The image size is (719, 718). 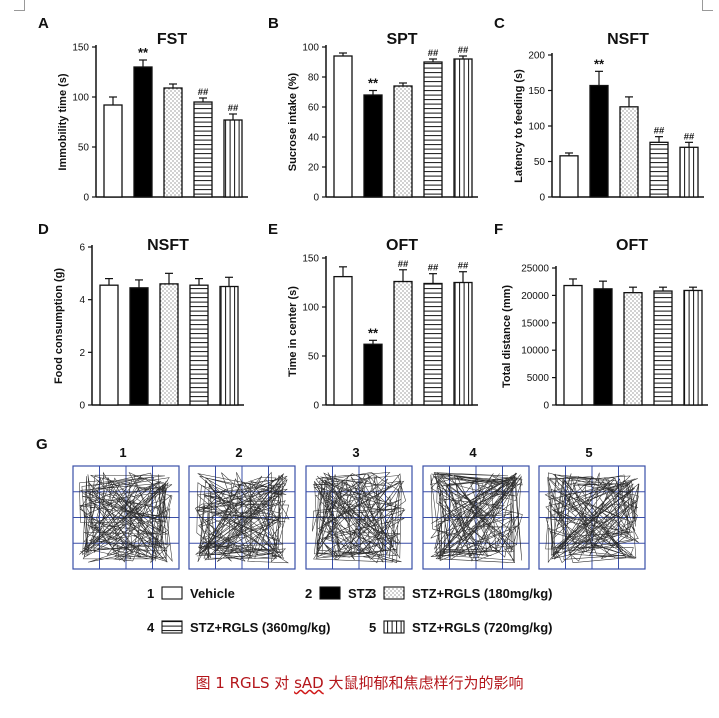 What do you see at coordinates (372, 593) in the screenshot?
I see `legend-number: 3` at bounding box center [372, 593].